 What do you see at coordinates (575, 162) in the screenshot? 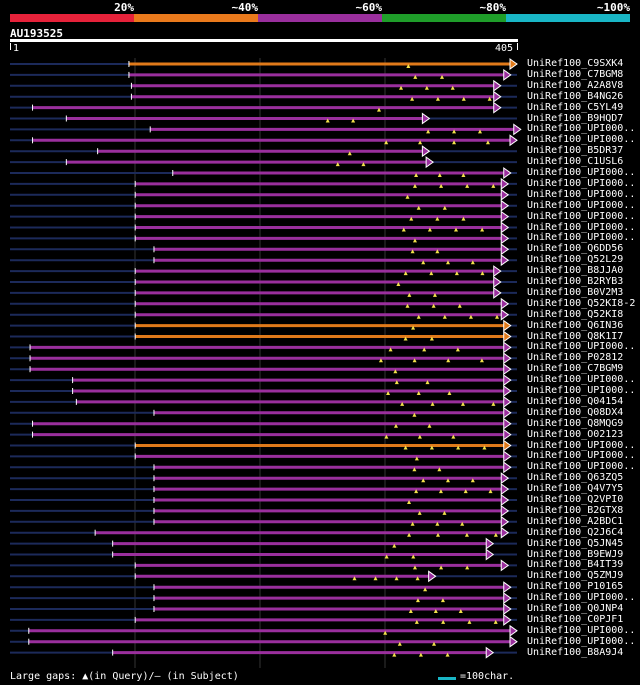
I see `hit-label: UniRef100_C1USL6` at bounding box center [575, 162].